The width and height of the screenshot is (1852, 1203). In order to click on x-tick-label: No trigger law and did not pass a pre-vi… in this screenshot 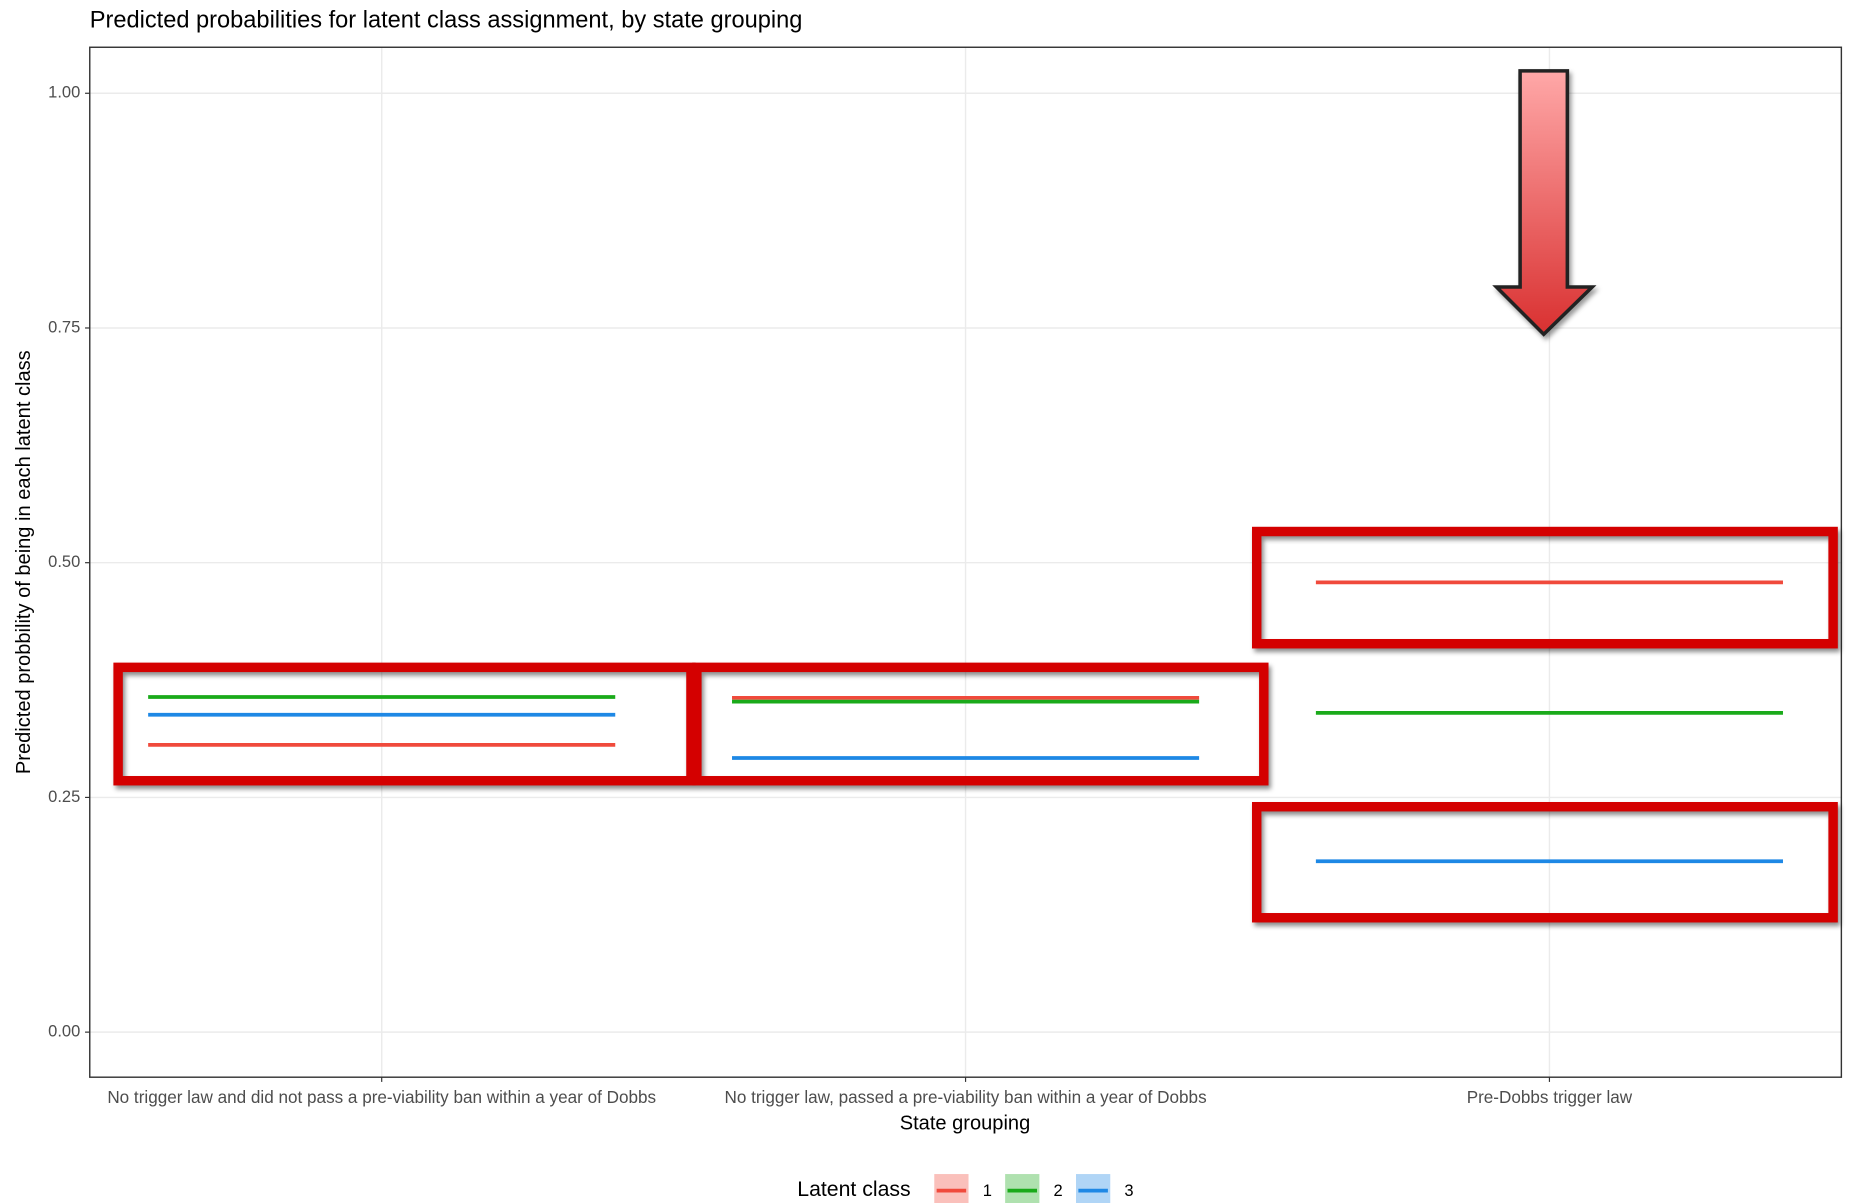, I will do `click(381, 1097)`.